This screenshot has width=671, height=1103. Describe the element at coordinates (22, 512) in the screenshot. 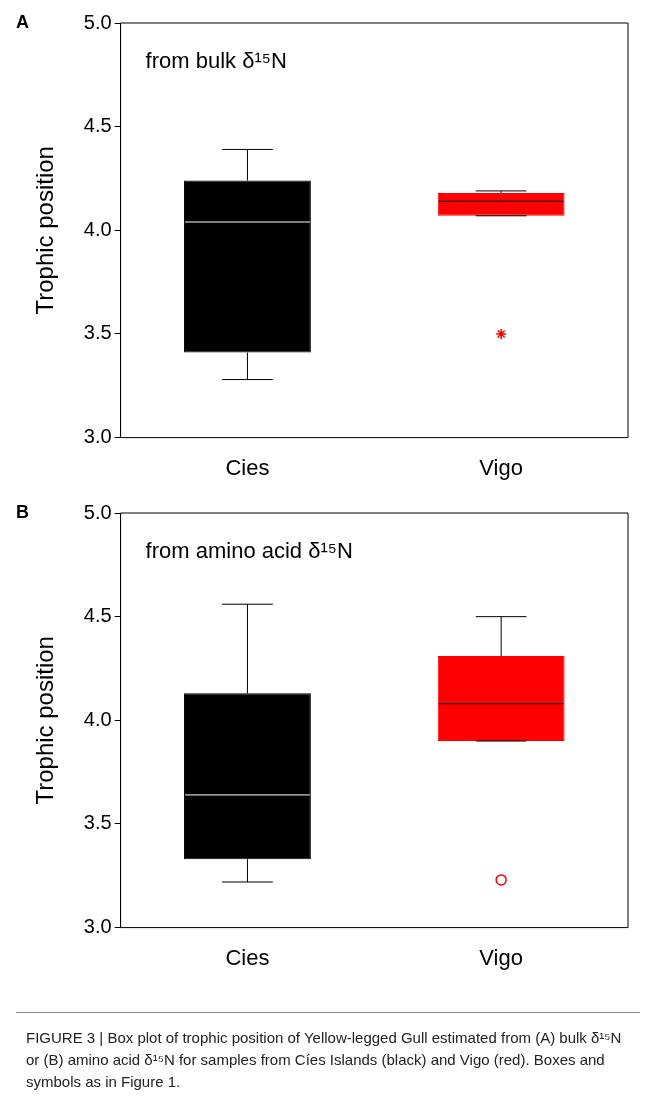

I see `chart-title: B` at that location.